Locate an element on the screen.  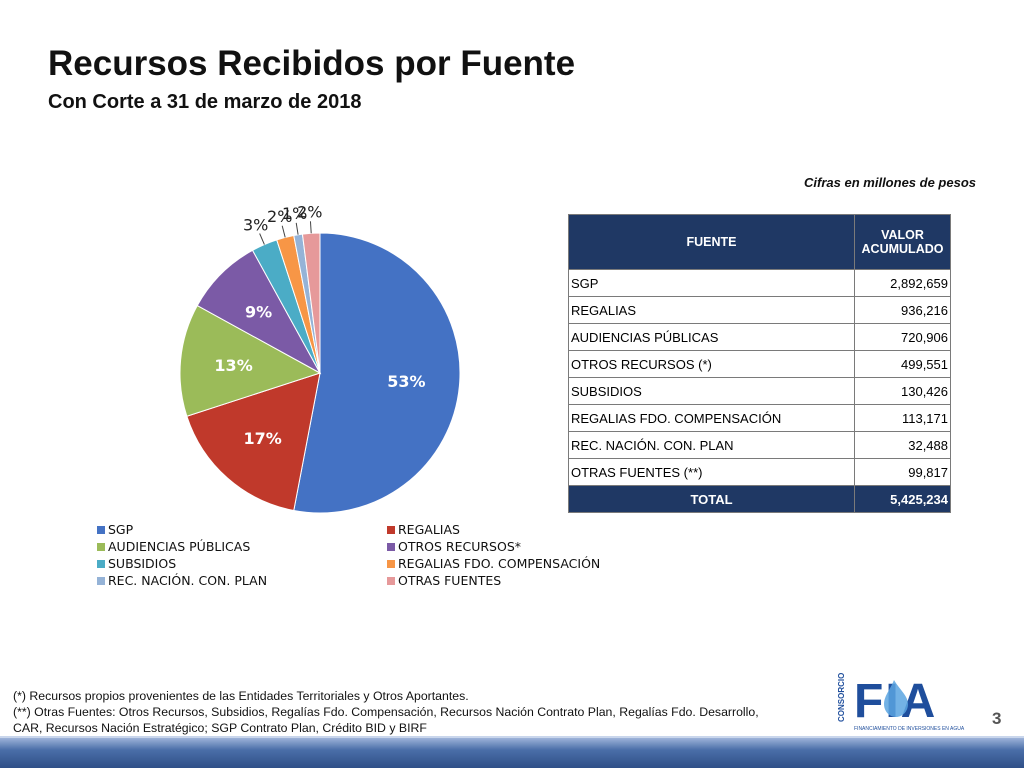
table-cell-valor: 720,906 is located at coordinates (902, 337).